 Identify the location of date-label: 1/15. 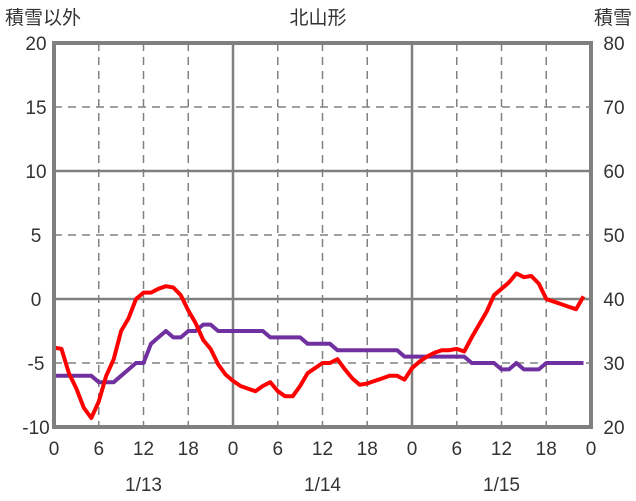
(501, 485).